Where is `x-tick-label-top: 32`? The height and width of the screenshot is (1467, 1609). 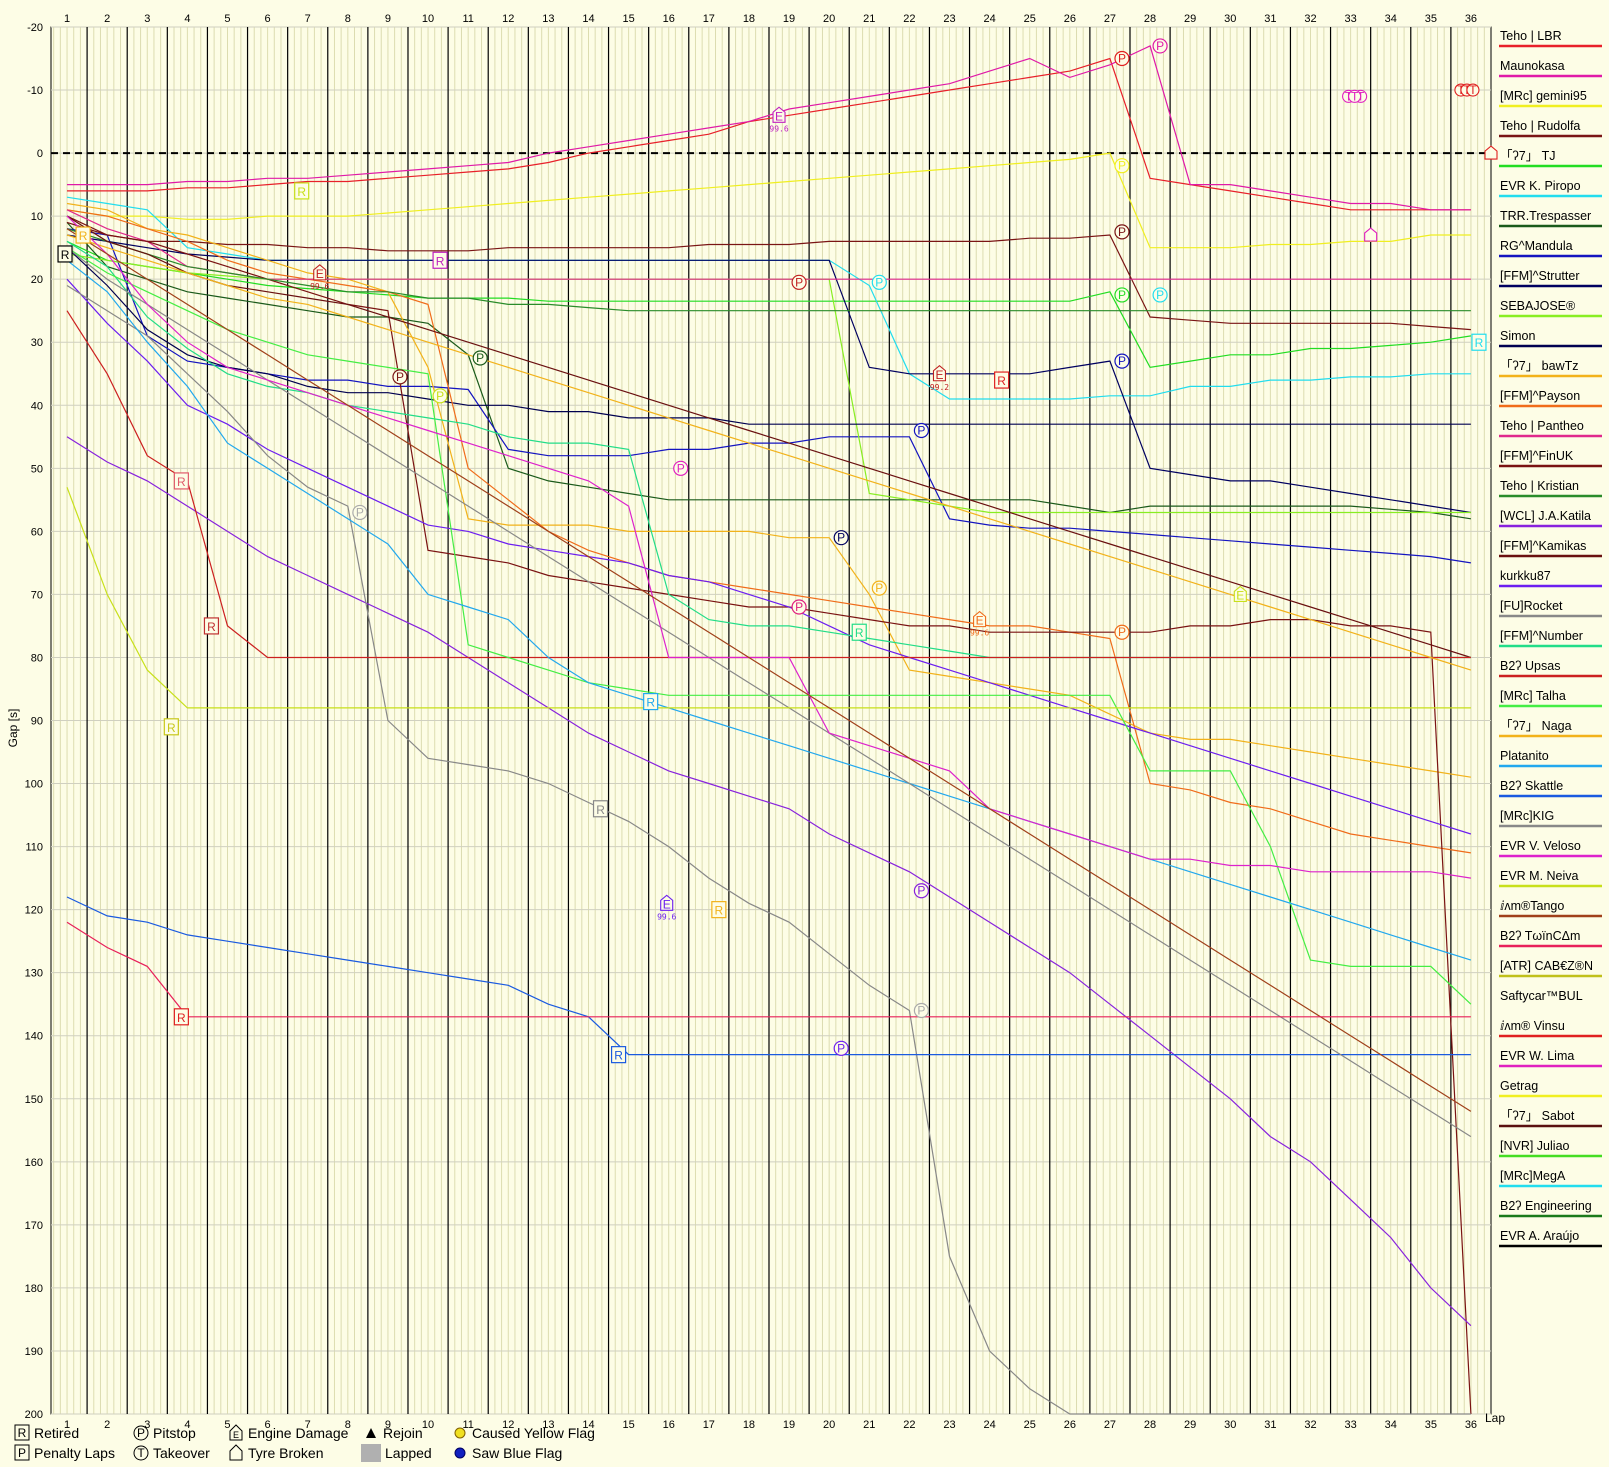
x-tick-label-top: 32 is located at coordinates (1310, 19).